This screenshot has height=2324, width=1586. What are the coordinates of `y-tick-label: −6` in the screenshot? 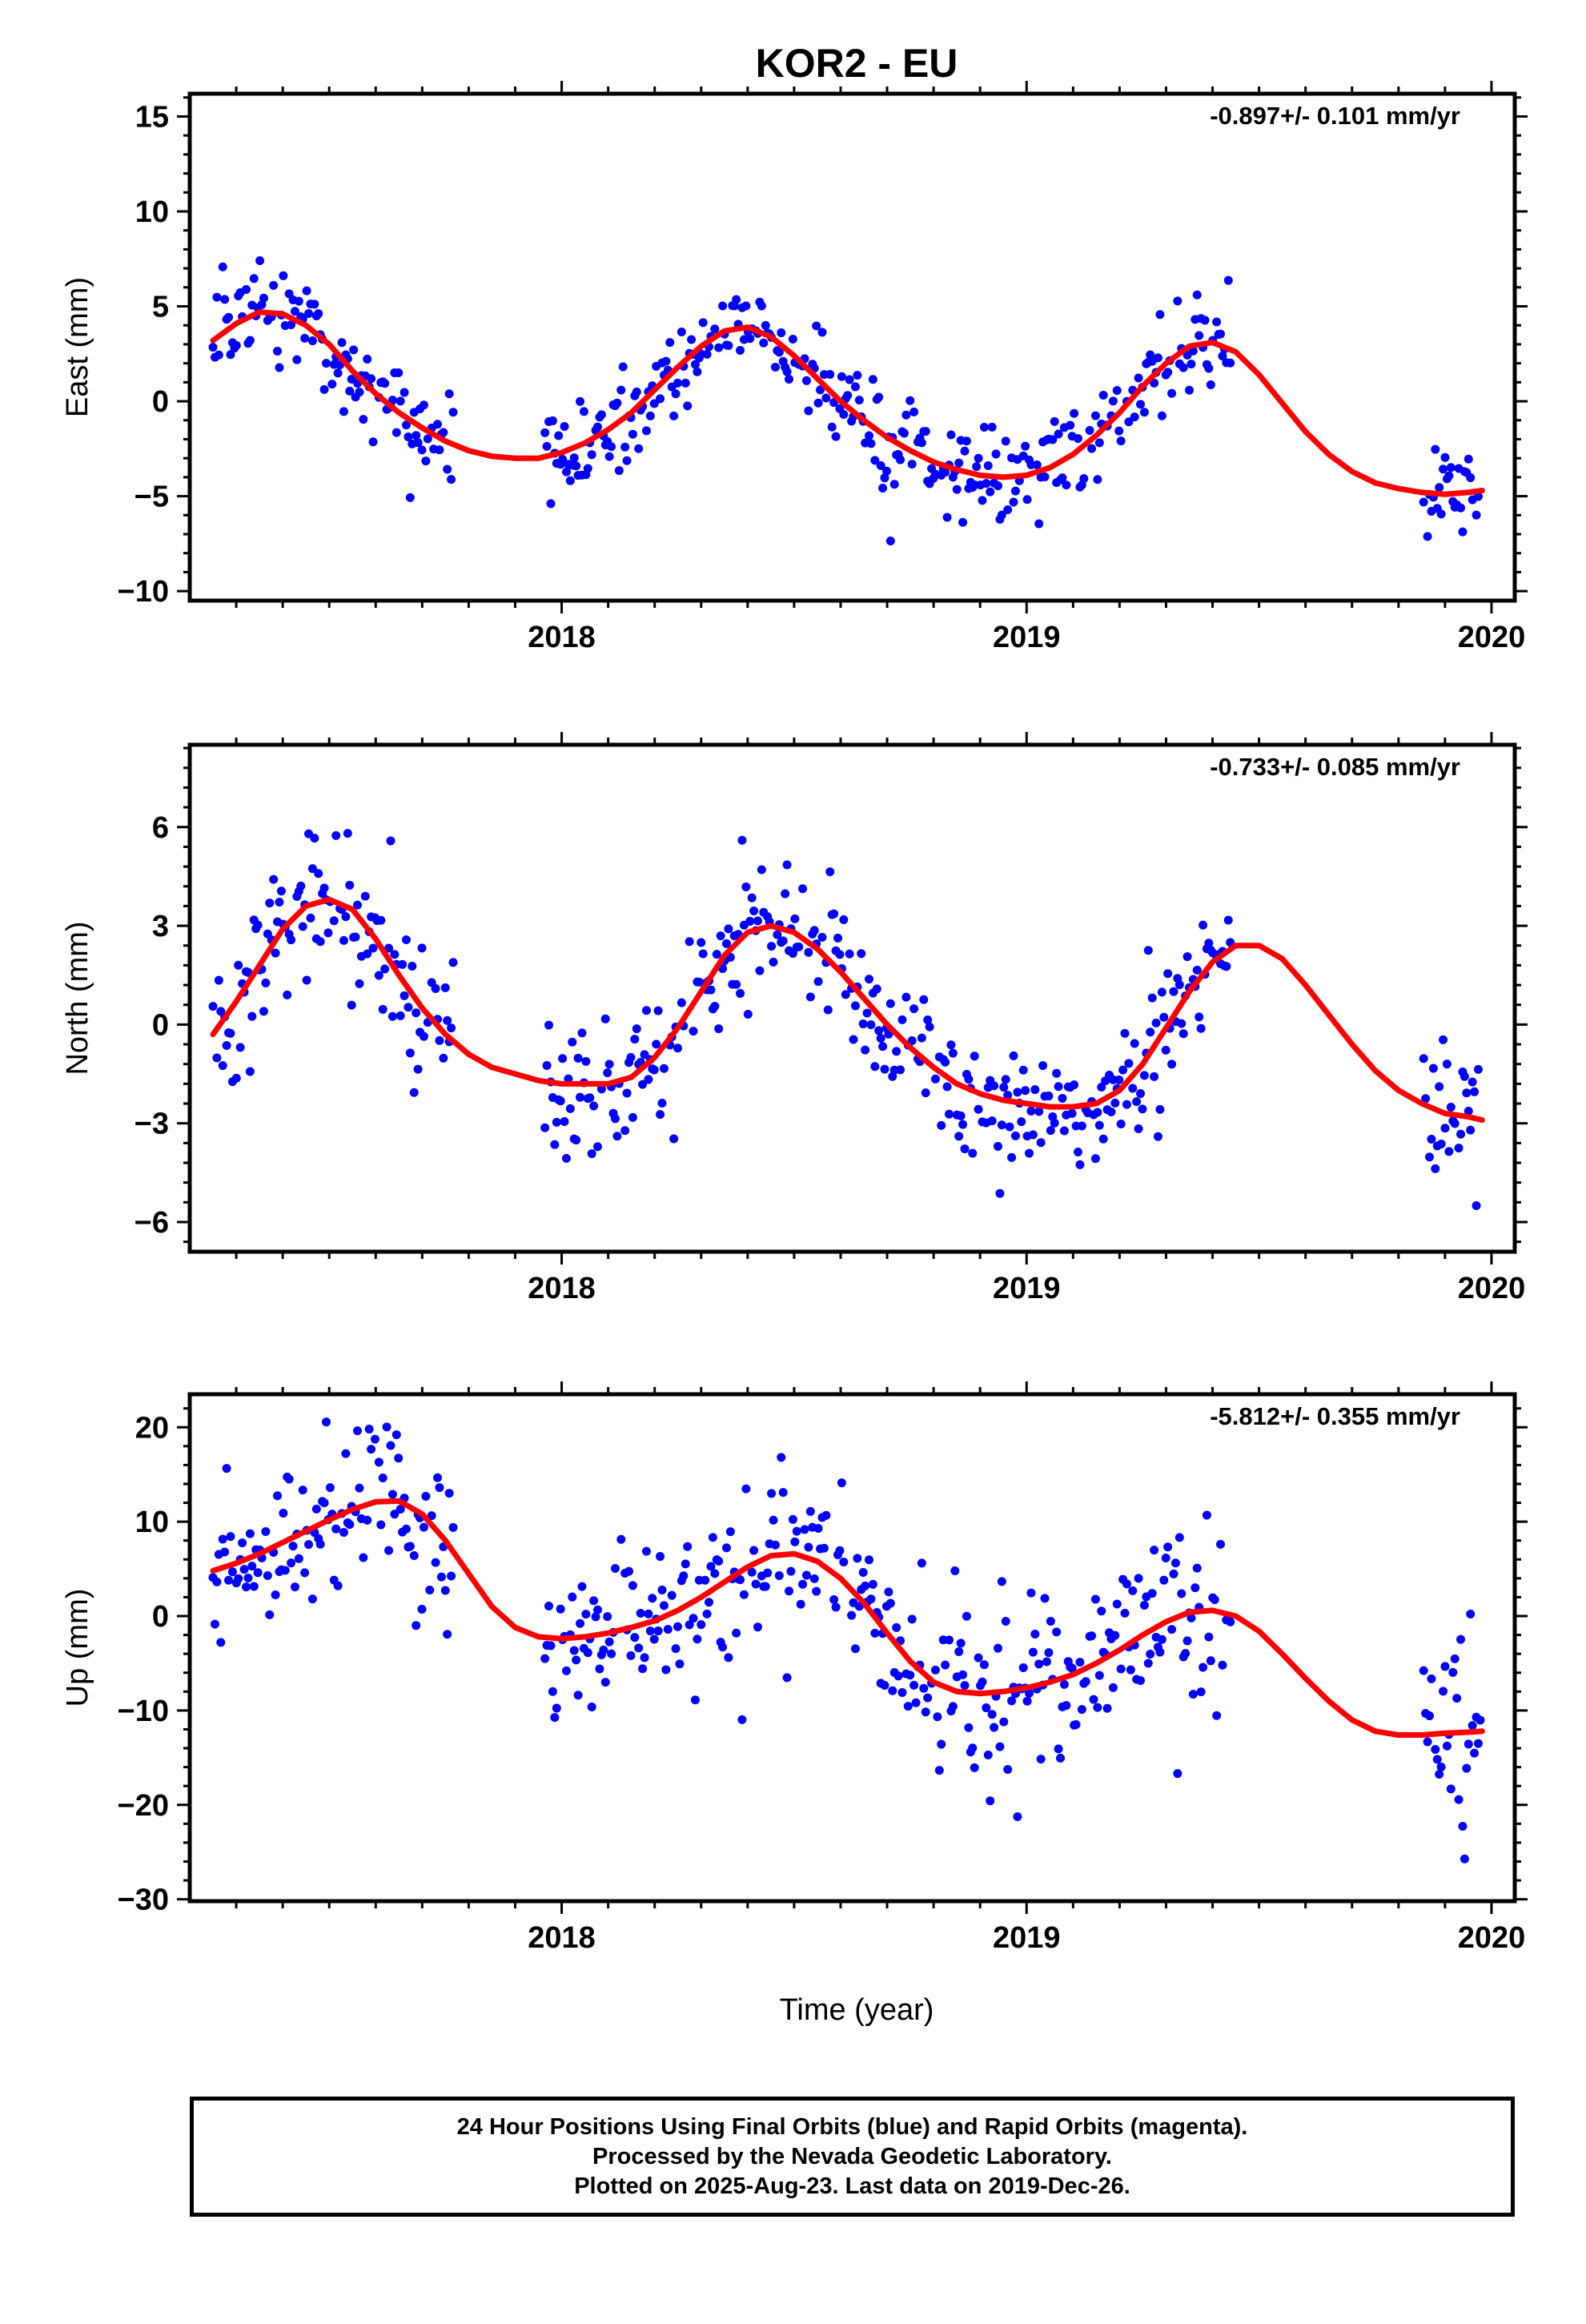 It's located at (152, 1223).